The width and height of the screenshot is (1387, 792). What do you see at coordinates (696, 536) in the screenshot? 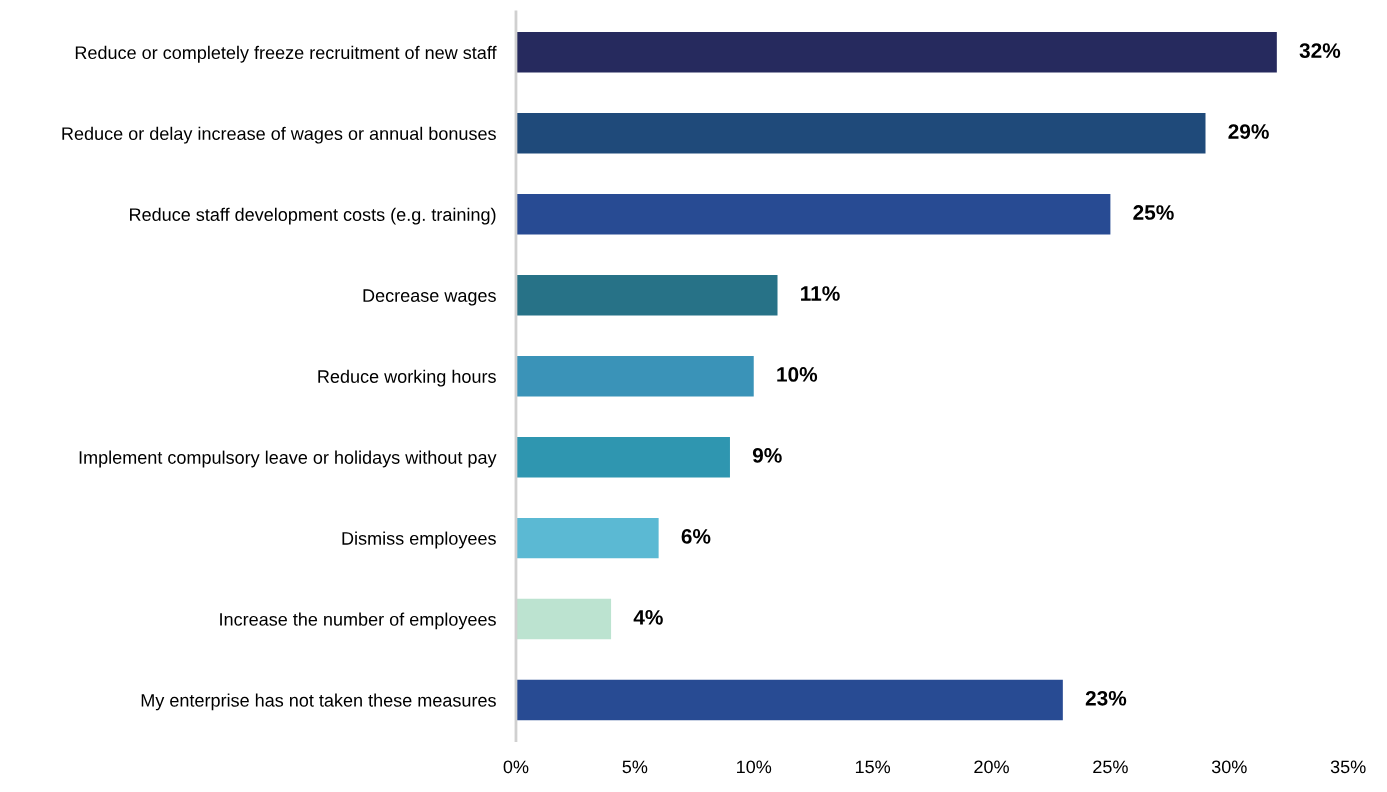
I see `data-label: 6%` at bounding box center [696, 536].